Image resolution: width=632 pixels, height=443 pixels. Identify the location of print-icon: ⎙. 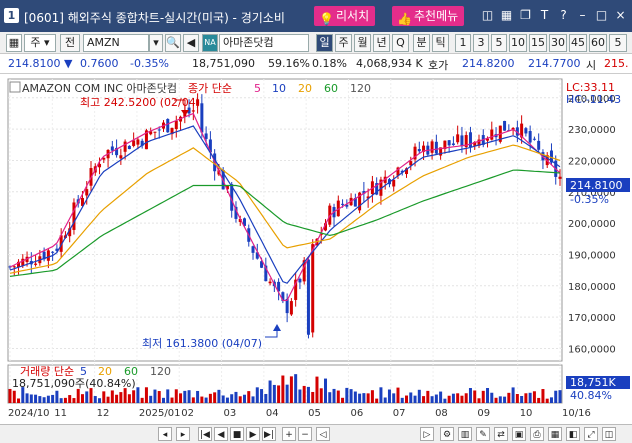
(537, 434).